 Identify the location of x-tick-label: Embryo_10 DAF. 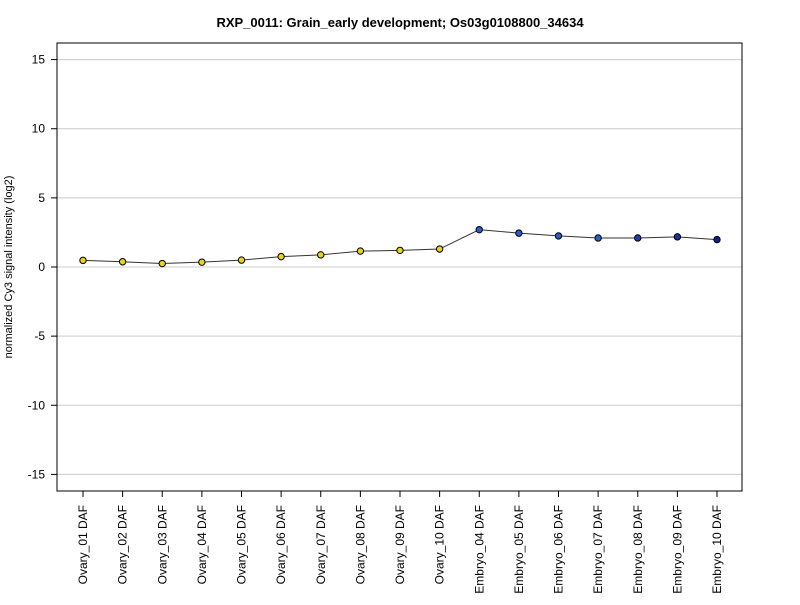
(717, 549).